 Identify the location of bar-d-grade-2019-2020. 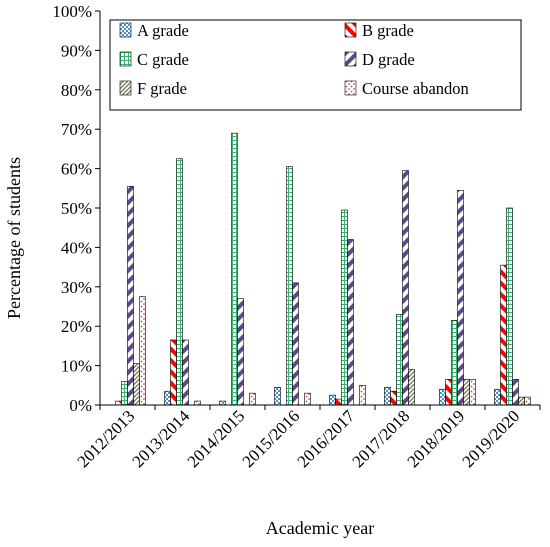
(515, 392).